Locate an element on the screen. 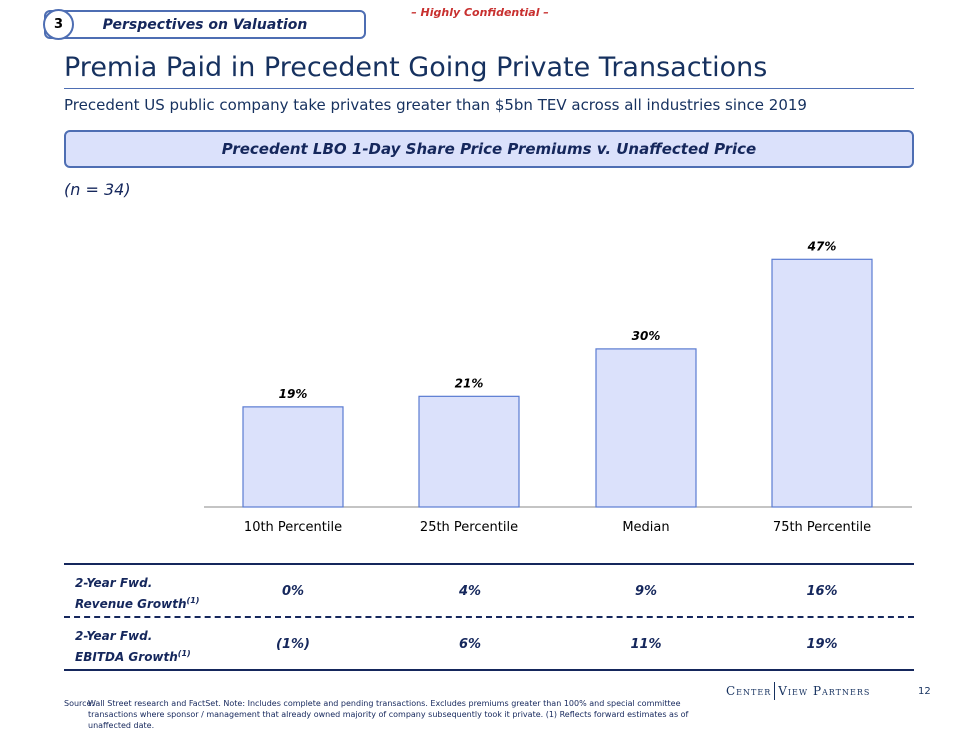 Image resolution: width=960 pixels, height=731 pixels. revenue-growth-10th: 0% is located at coordinates (293, 591).